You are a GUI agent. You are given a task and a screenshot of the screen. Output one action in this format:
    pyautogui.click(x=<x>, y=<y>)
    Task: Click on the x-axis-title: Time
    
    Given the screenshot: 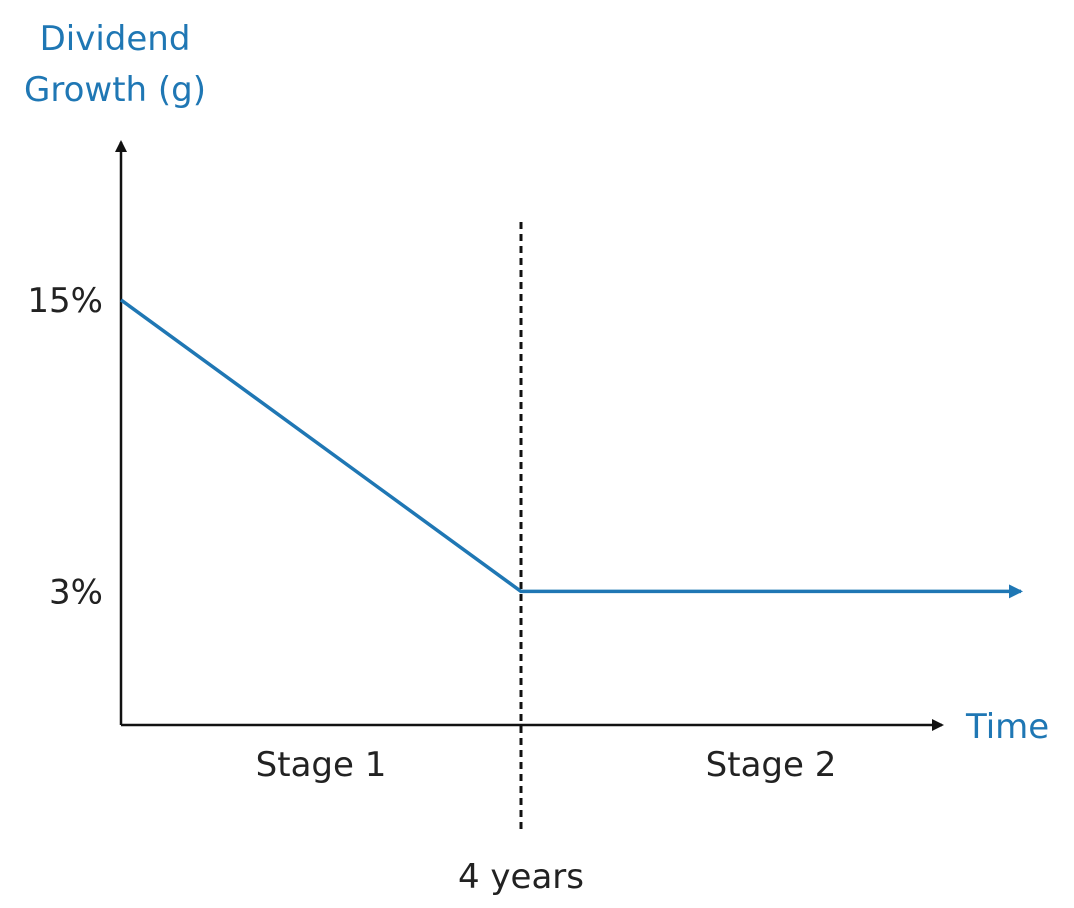 What is the action you would take?
    pyautogui.click(x=1007, y=727)
    